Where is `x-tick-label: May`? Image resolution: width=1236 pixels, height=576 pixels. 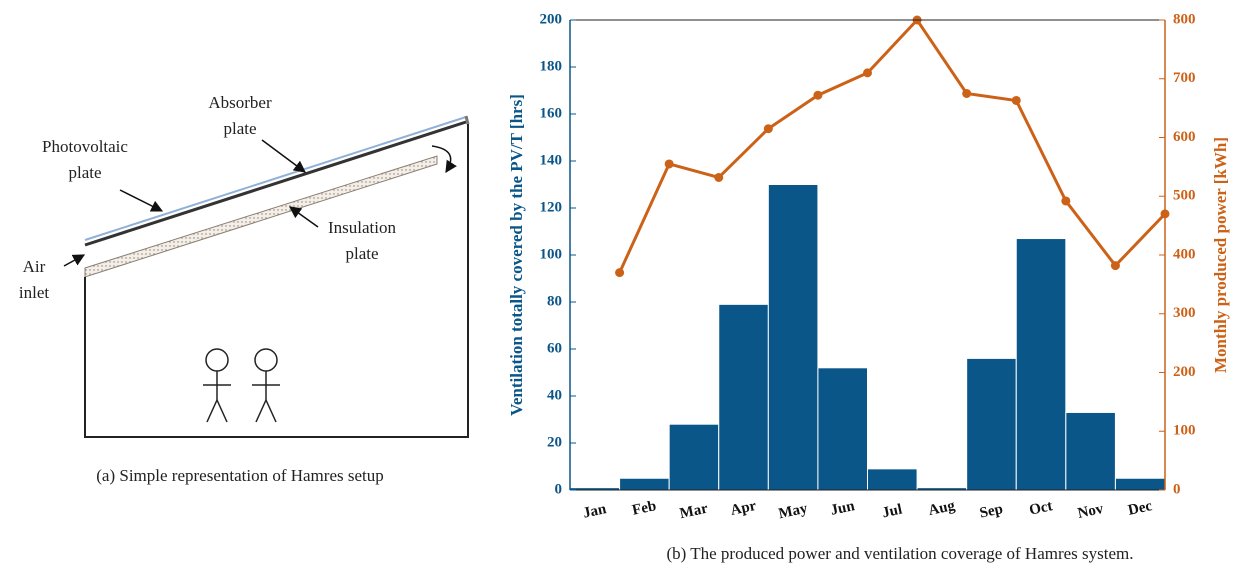
x-tick-label: May is located at coordinates (793, 511).